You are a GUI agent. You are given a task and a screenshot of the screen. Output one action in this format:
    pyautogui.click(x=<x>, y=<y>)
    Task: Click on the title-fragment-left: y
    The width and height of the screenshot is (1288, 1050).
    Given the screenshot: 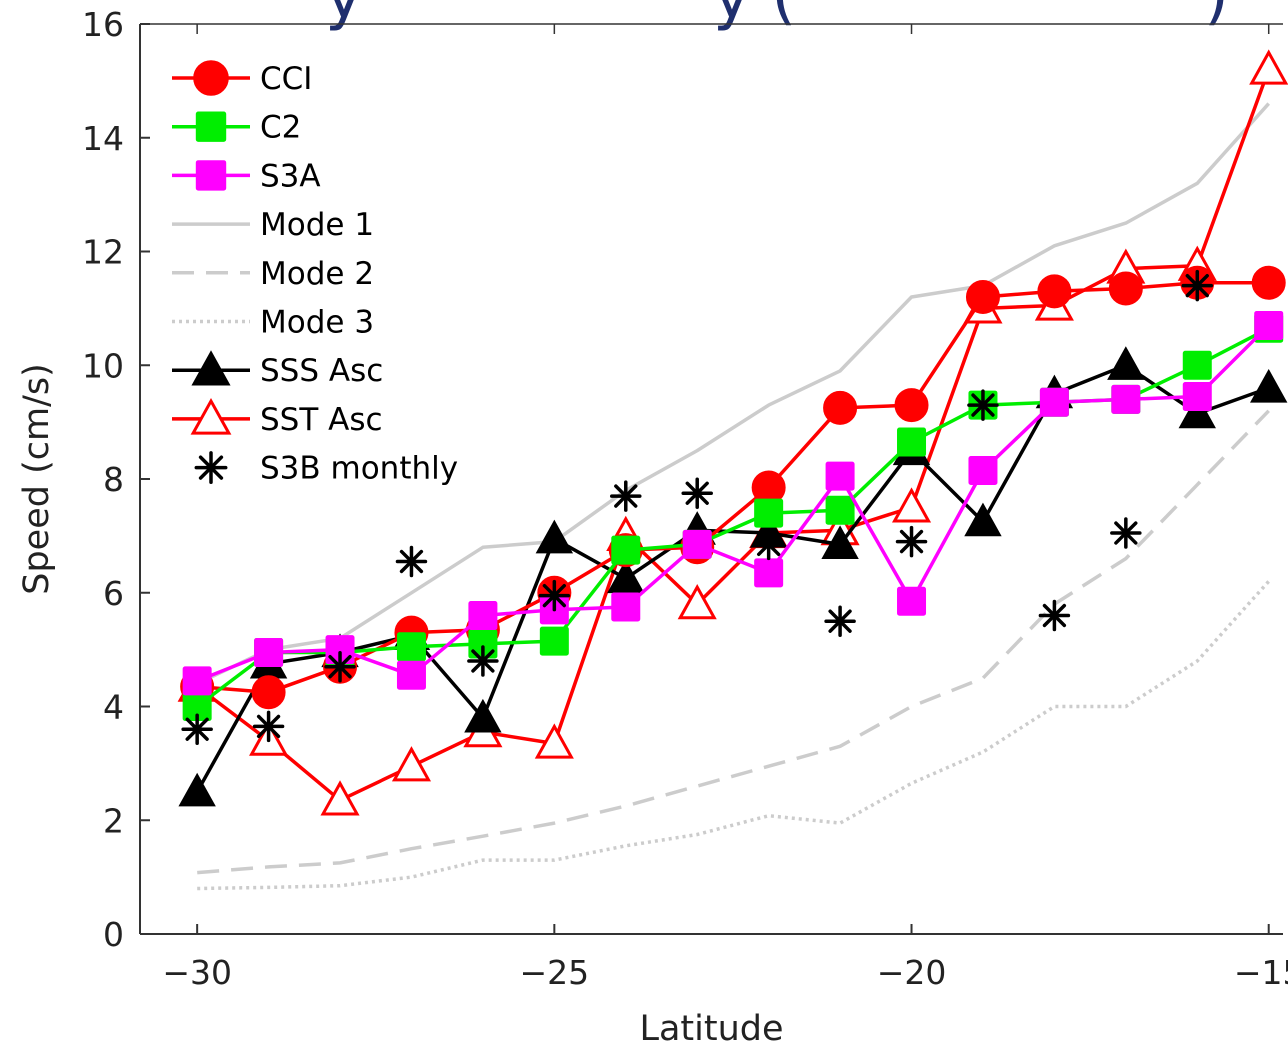 What is the action you would take?
    pyautogui.click(x=344, y=16)
    